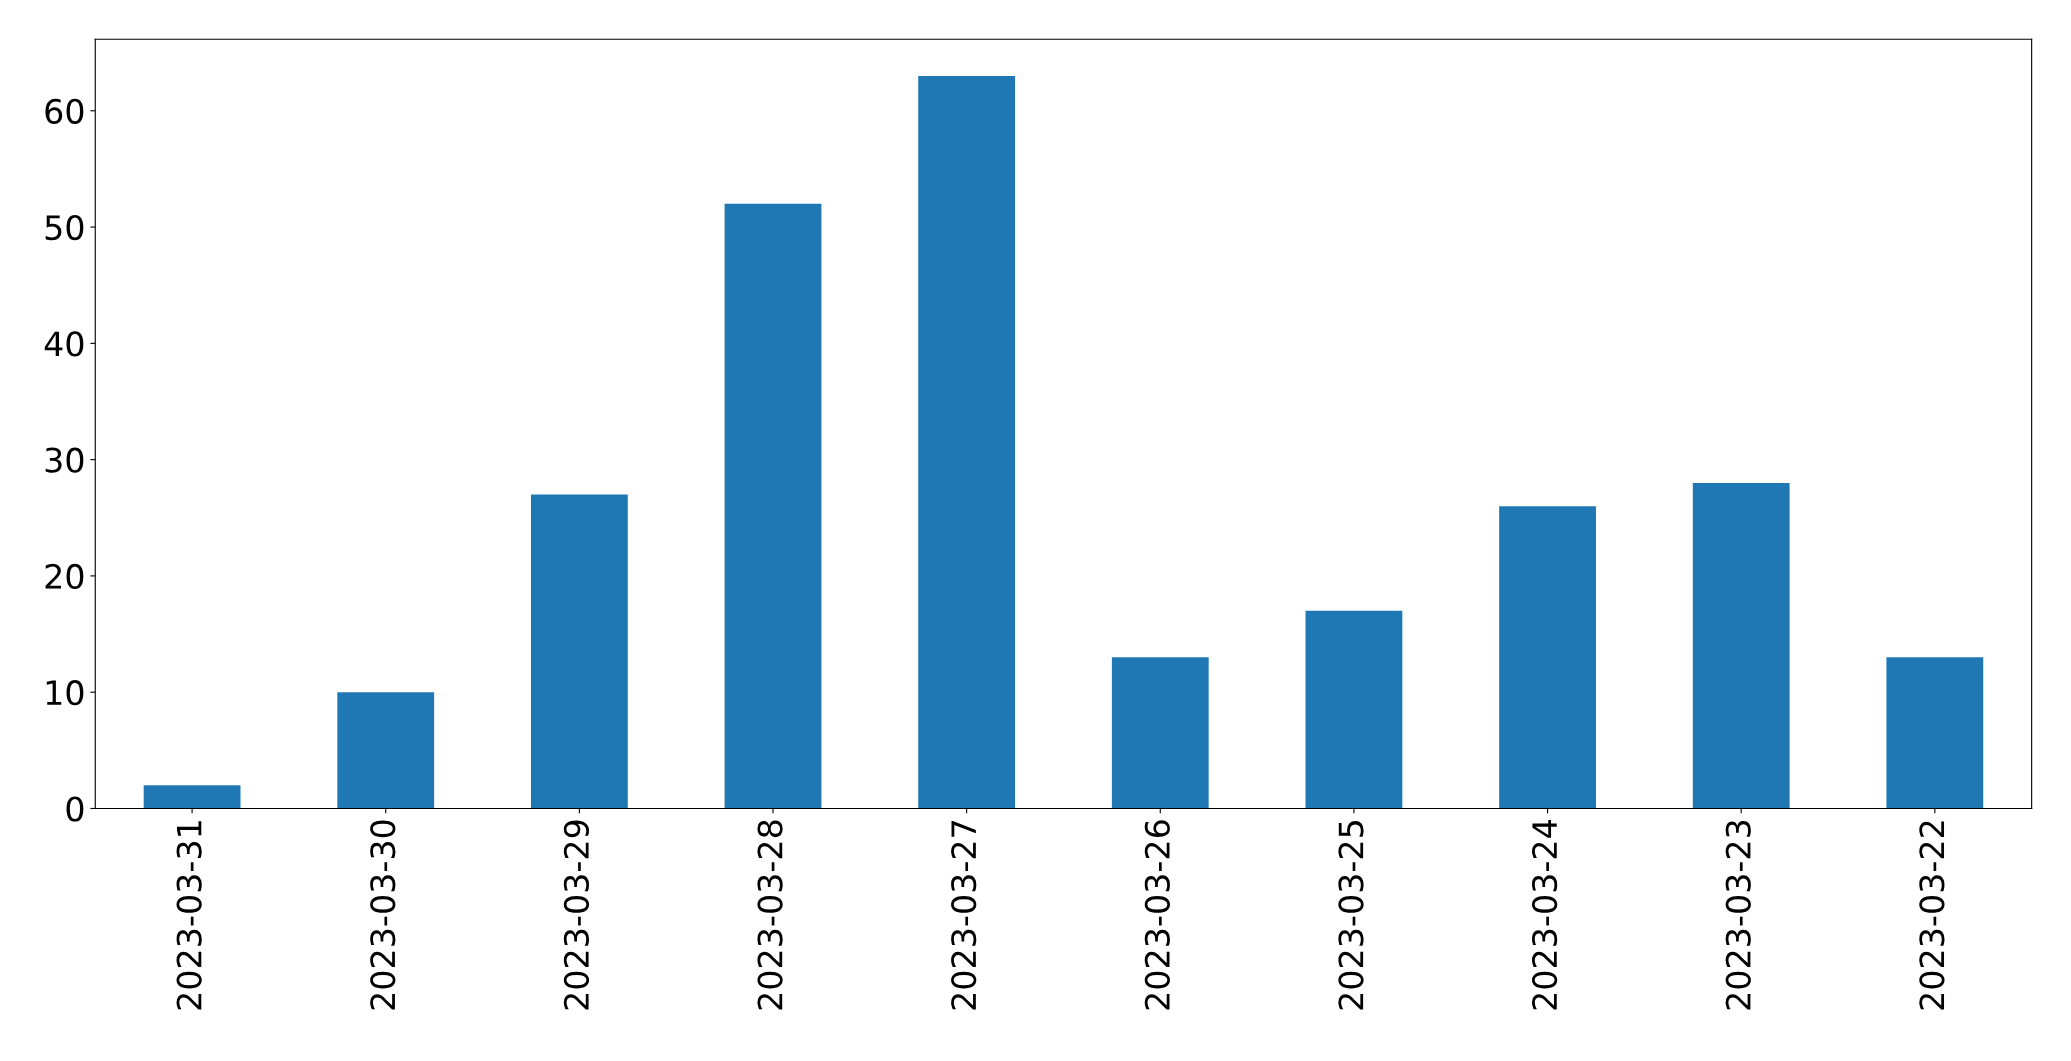 Image resolution: width=2071 pixels, height=1061 pixels. I want to click on y-tick-label: 30, so click(64, 460).